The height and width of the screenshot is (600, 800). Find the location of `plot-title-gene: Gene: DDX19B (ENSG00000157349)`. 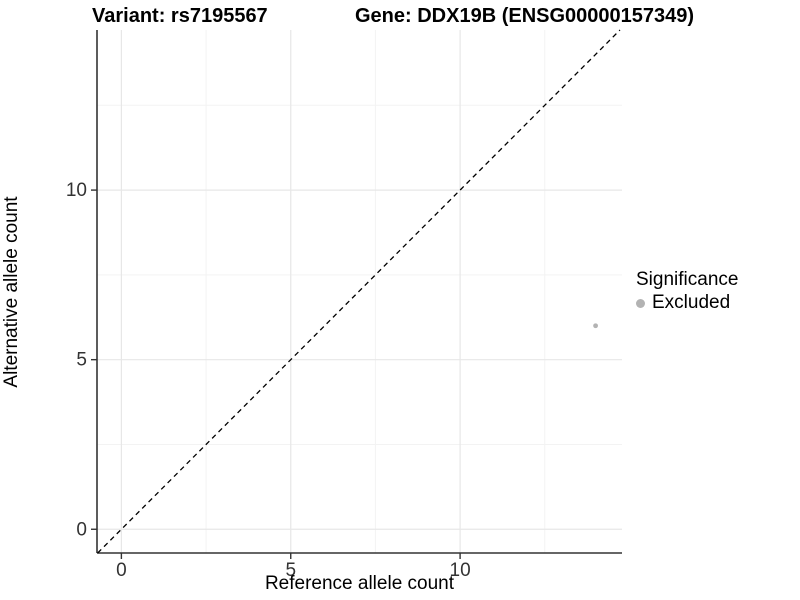

plot-title-gene: Gene: DDX19B (ENSG00000157349) is located at coordinates (525, 16).